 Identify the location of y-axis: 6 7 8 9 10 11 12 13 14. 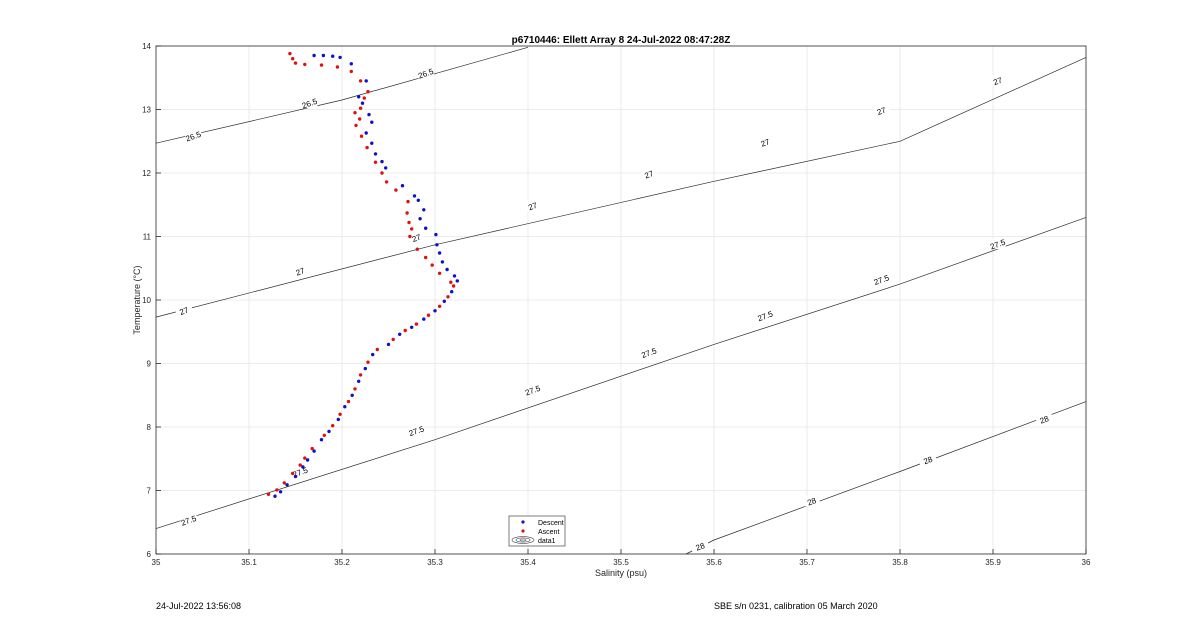
(151, 300).